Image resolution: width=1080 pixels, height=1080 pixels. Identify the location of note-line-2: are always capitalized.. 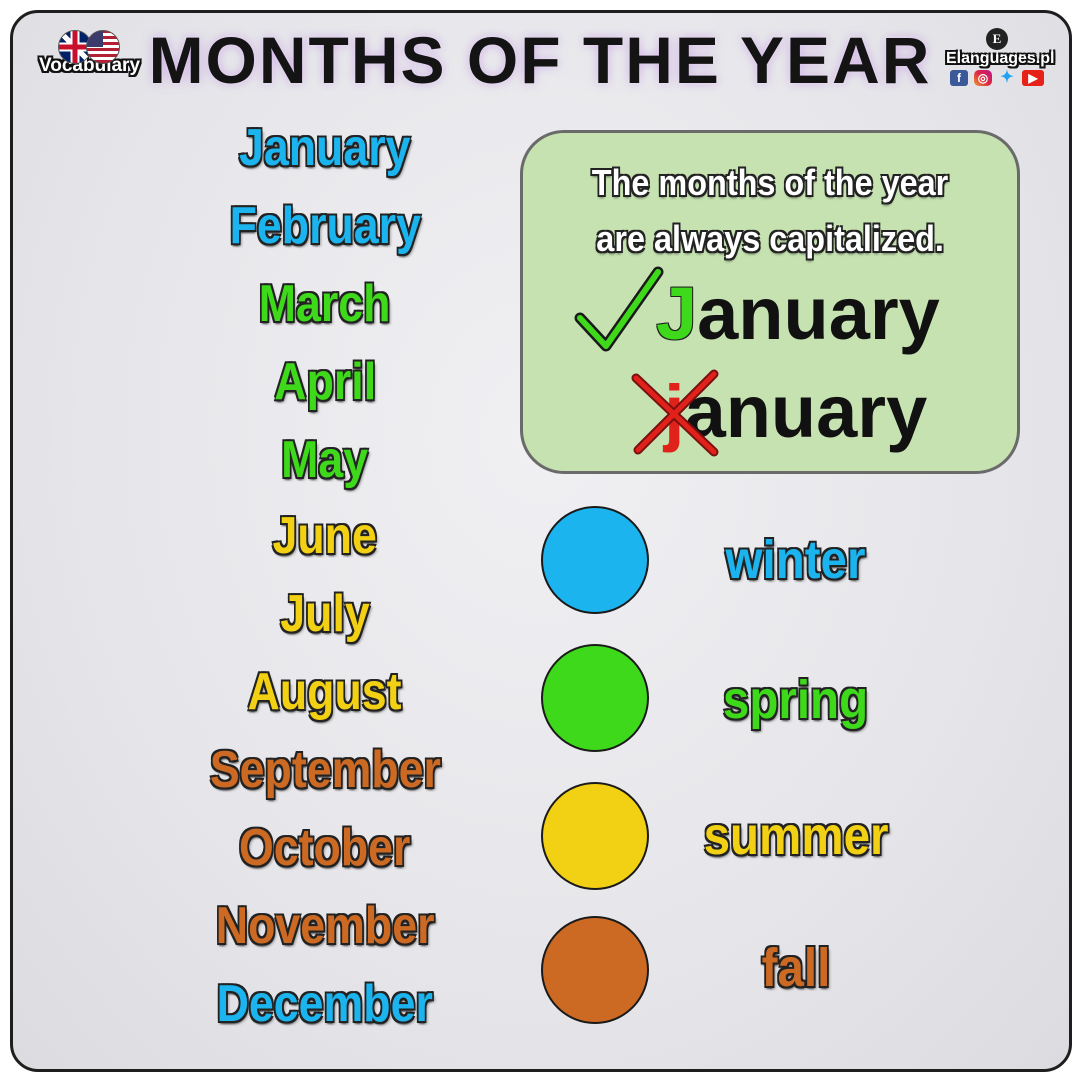
(770, 238).